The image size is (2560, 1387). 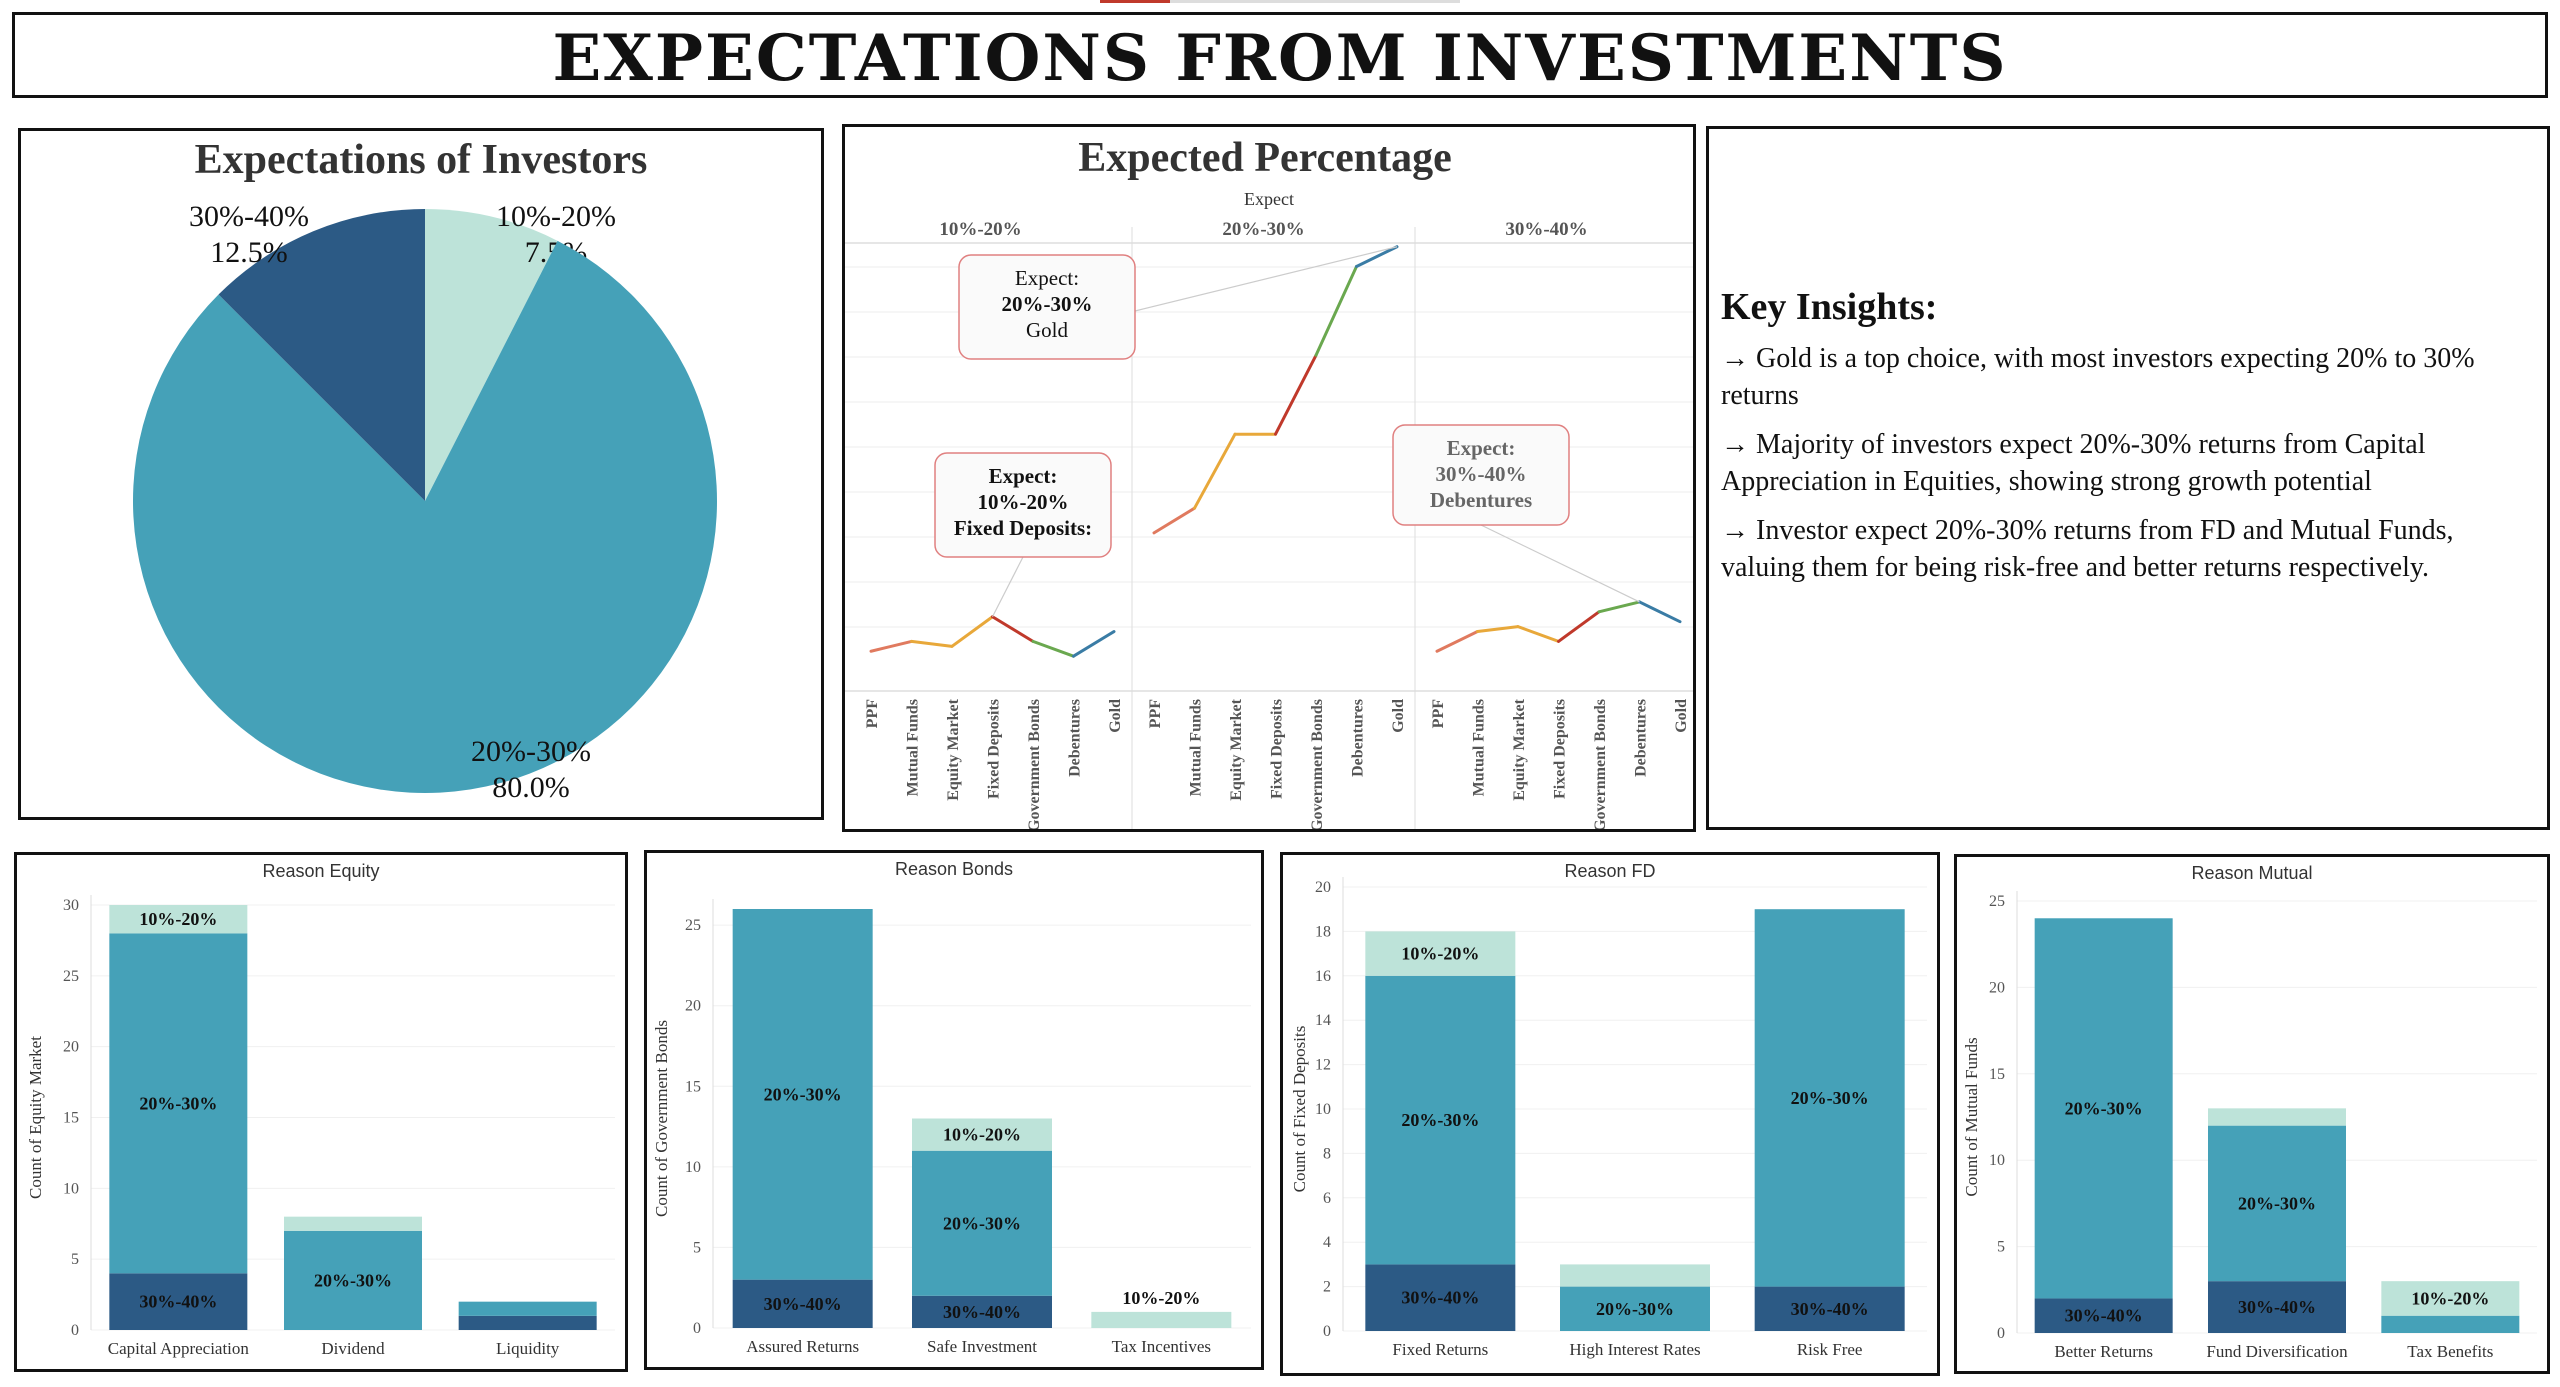 I want to click on y-tick-label: 2, so click(x=1327, y=1287).